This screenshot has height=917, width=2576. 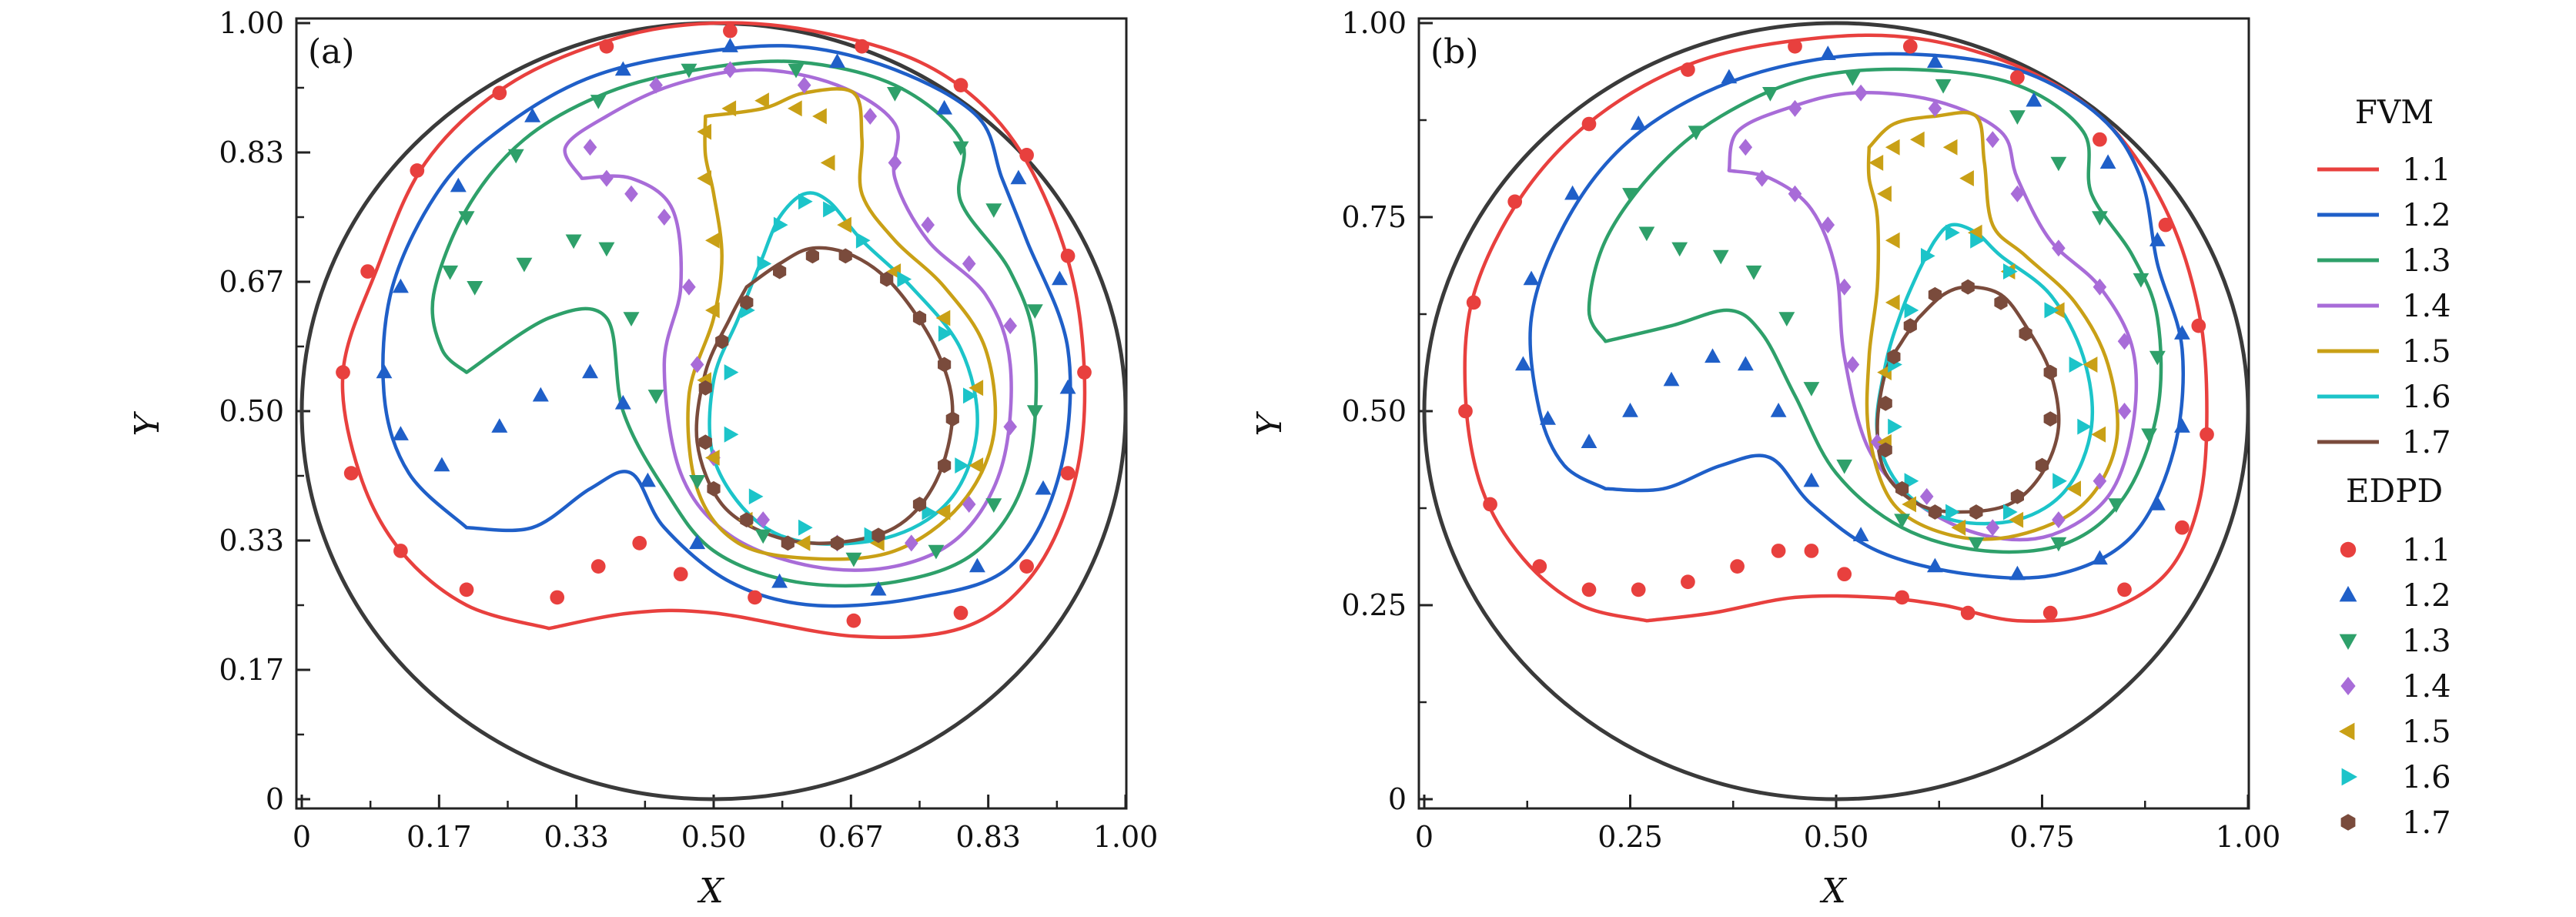 What do you see at coordinates (1270, 424) in the screenshot?
I see `panel-b-ylabel: Y` at bounding box center [1270, 424].